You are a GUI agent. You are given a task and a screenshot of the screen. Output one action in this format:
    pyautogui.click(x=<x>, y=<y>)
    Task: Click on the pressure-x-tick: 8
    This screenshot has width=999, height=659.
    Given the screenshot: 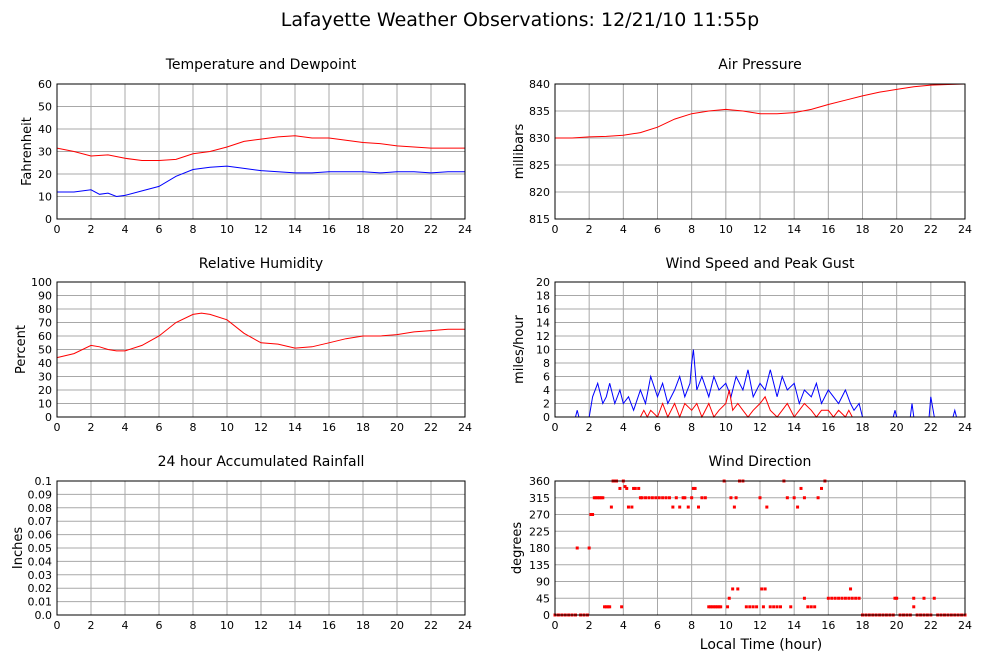 What is the action you would take?
    pyautogui.click(x=691, y=229)
    